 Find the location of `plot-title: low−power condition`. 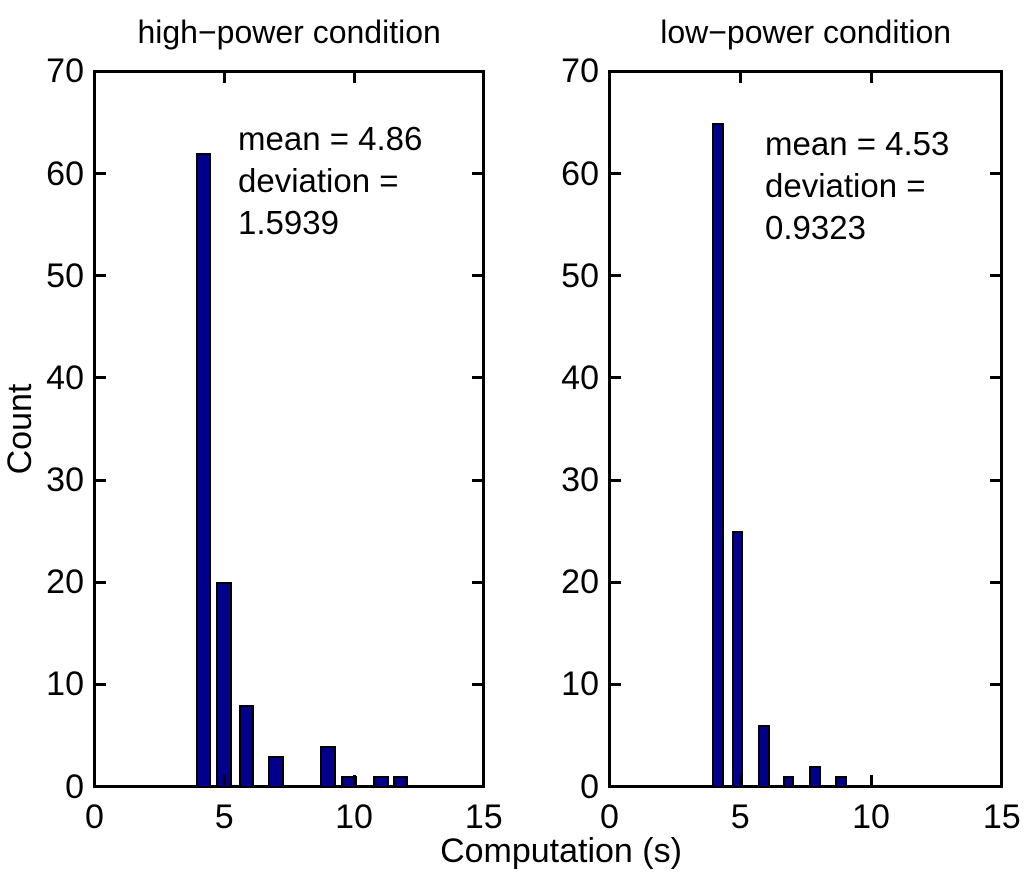

plot-title: low−power condition is located at coordinates (806, 32).